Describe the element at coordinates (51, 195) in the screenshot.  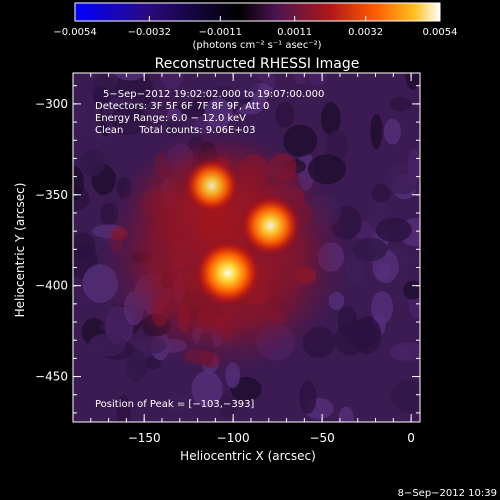
I see `y-tick-label: −350` at that location.